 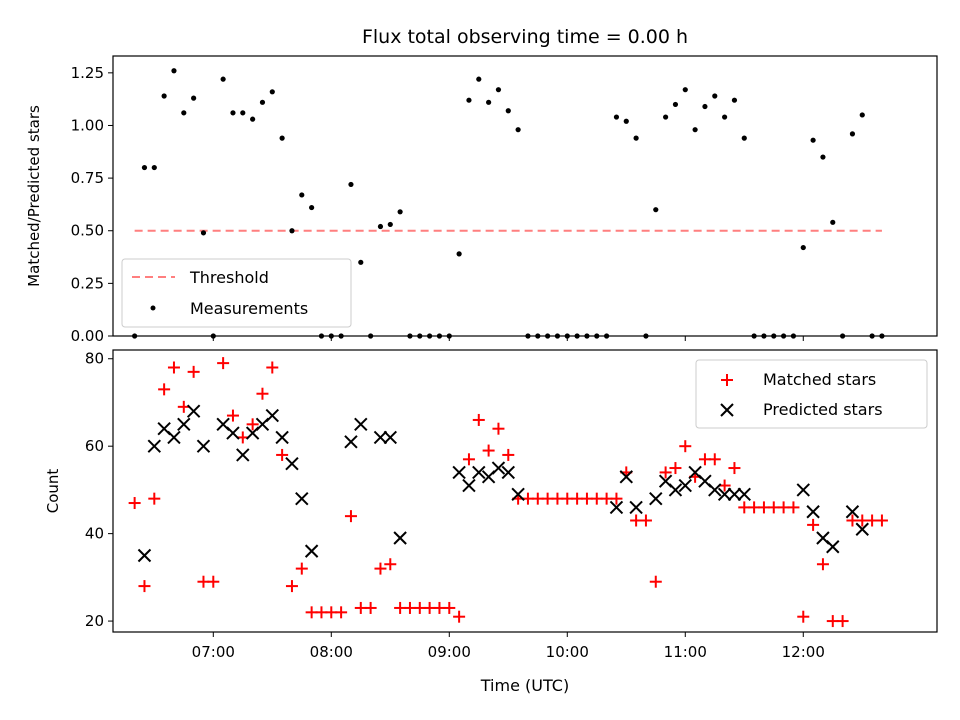 What do you see at coordinates (229, 277) in the screenshot?
I see `legend-threshold-label: Threshold` at bounding box center [229, 277].